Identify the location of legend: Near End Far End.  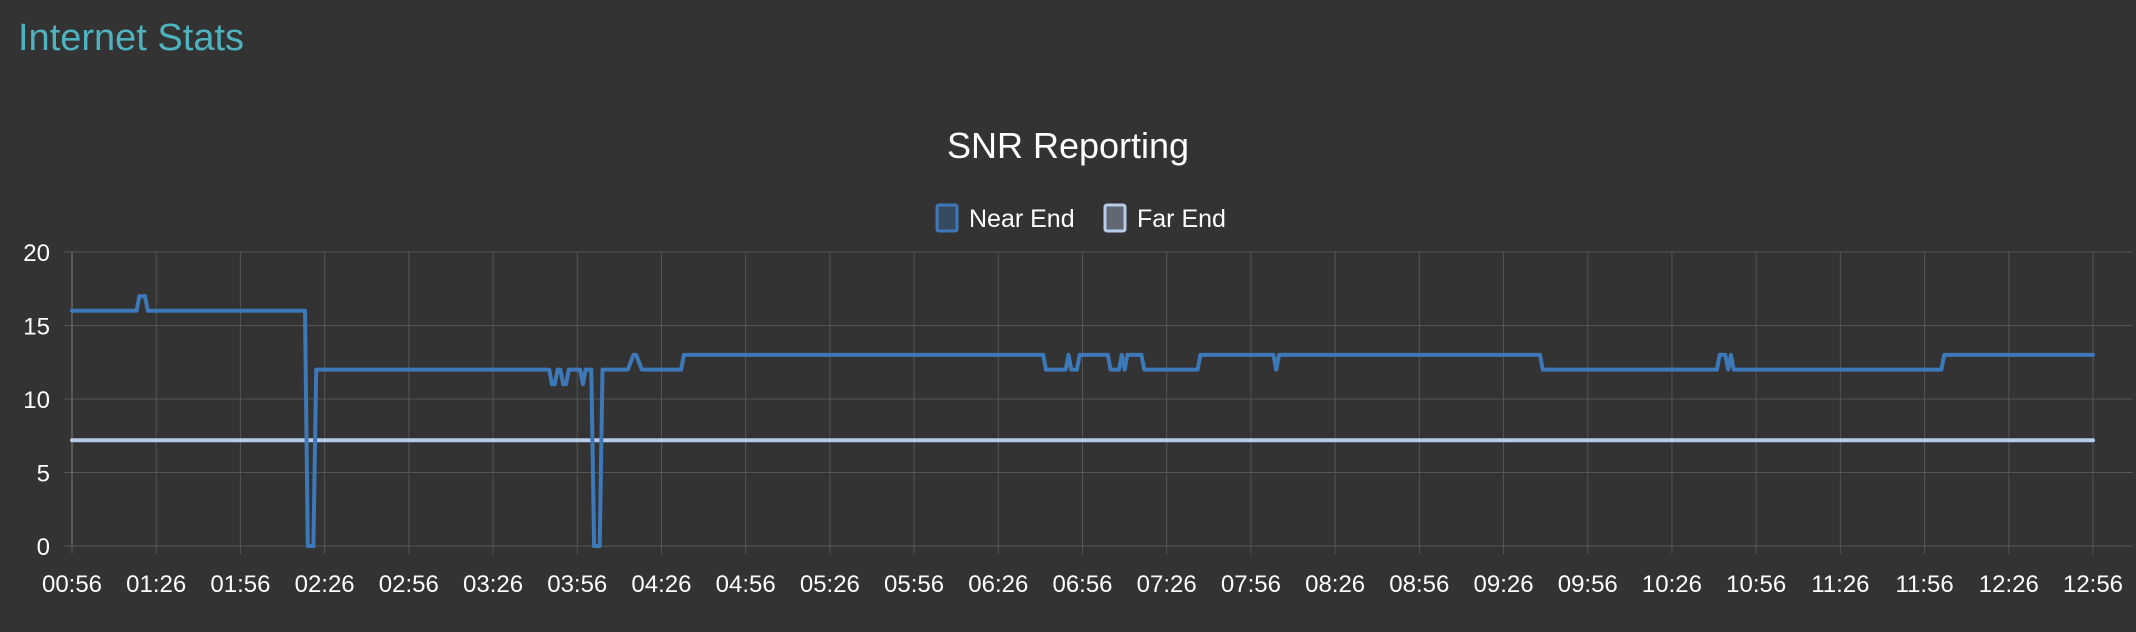
(1080, 218).